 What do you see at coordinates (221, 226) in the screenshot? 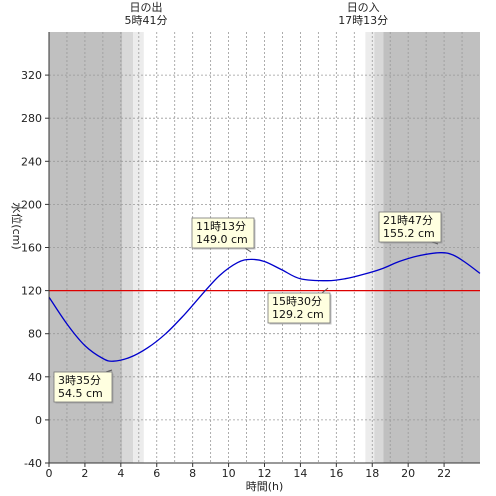
I see `callout-time: 11時13分` at bounding box center [221, 226].